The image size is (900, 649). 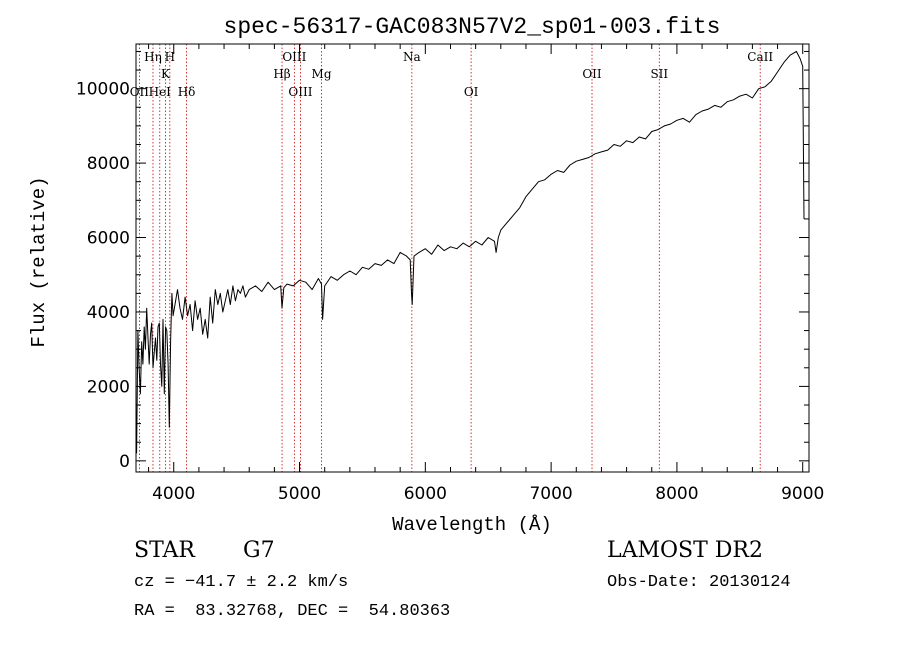 What do you see at coordinates (699, 582) in the screenshot?
I see `observation-date: Obs-Date: 20130124` at bounding box center [699, 582].